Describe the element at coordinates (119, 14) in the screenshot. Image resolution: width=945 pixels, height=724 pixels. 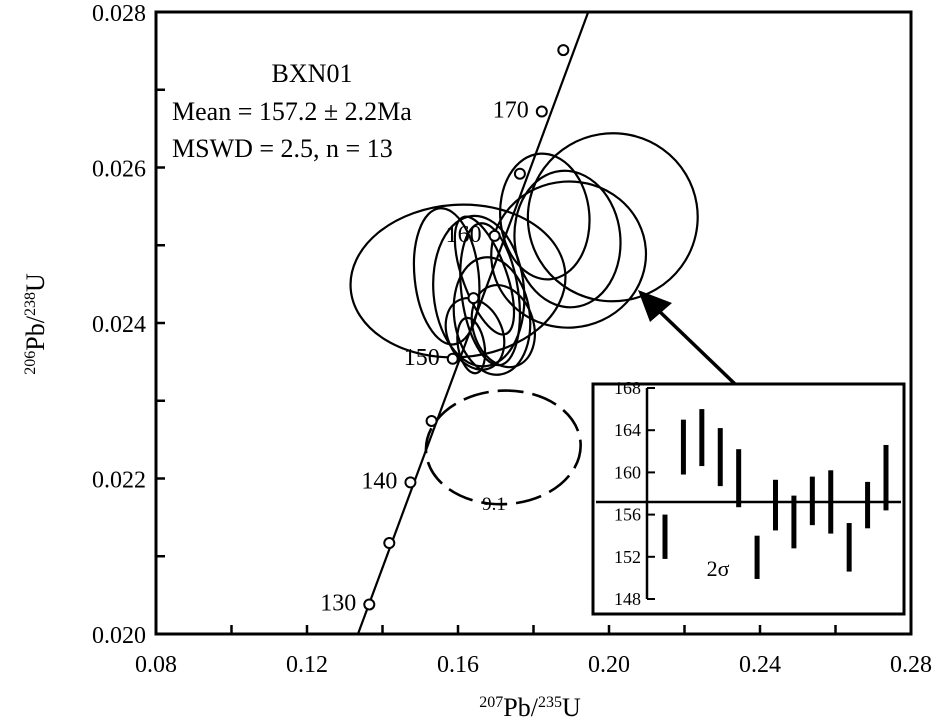
I see `y-tick-label: 0.028` at that location.